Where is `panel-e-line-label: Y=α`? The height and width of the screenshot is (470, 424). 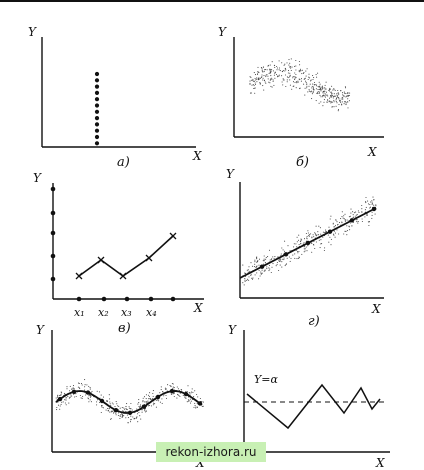
panel-e-line-label: Y=α is located at coordinates (266, 379).